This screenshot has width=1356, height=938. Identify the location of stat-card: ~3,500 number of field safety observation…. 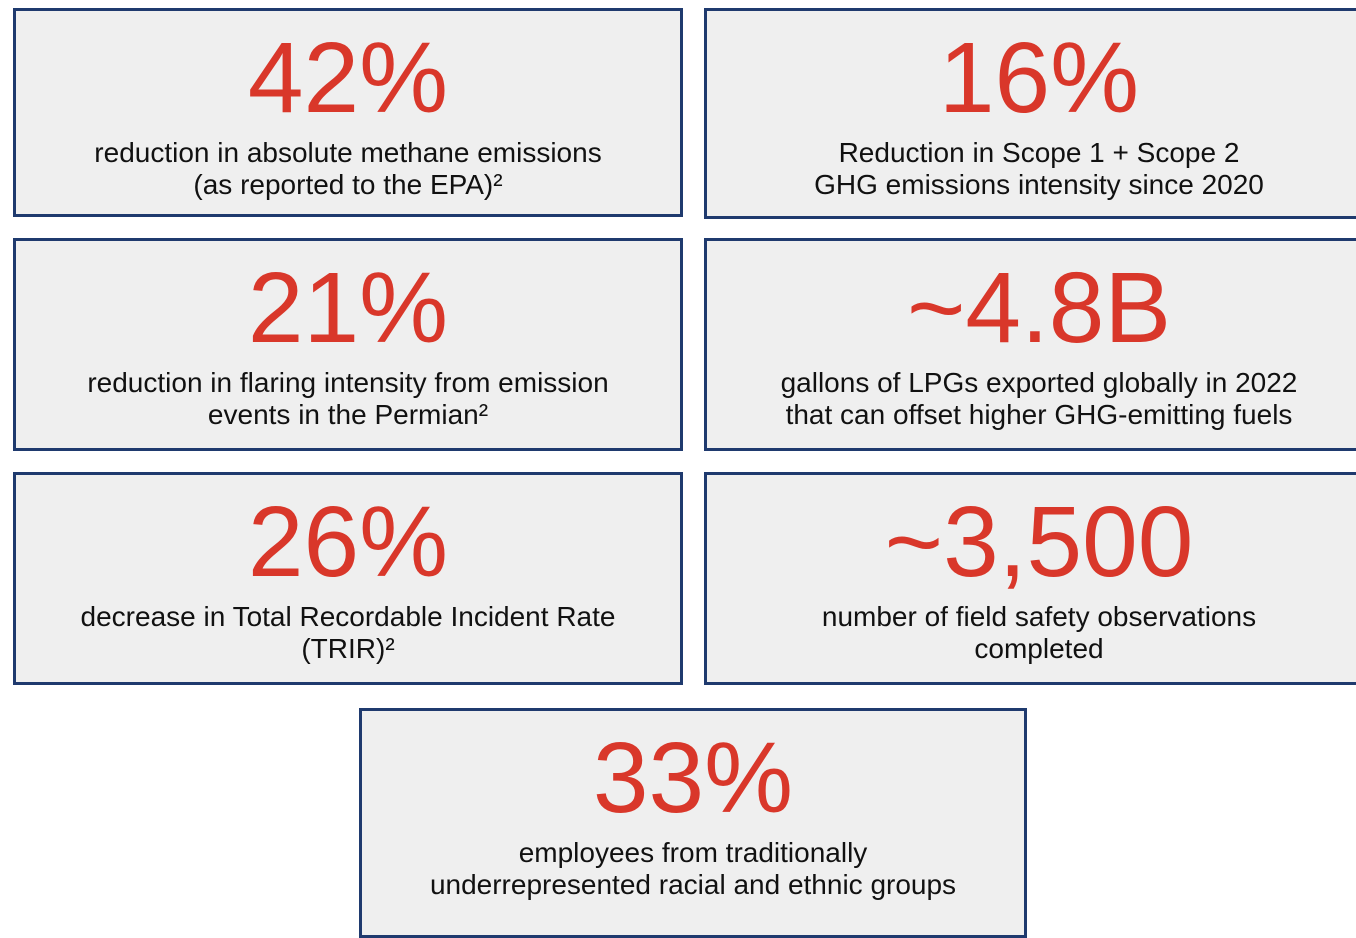
(1030, 578).